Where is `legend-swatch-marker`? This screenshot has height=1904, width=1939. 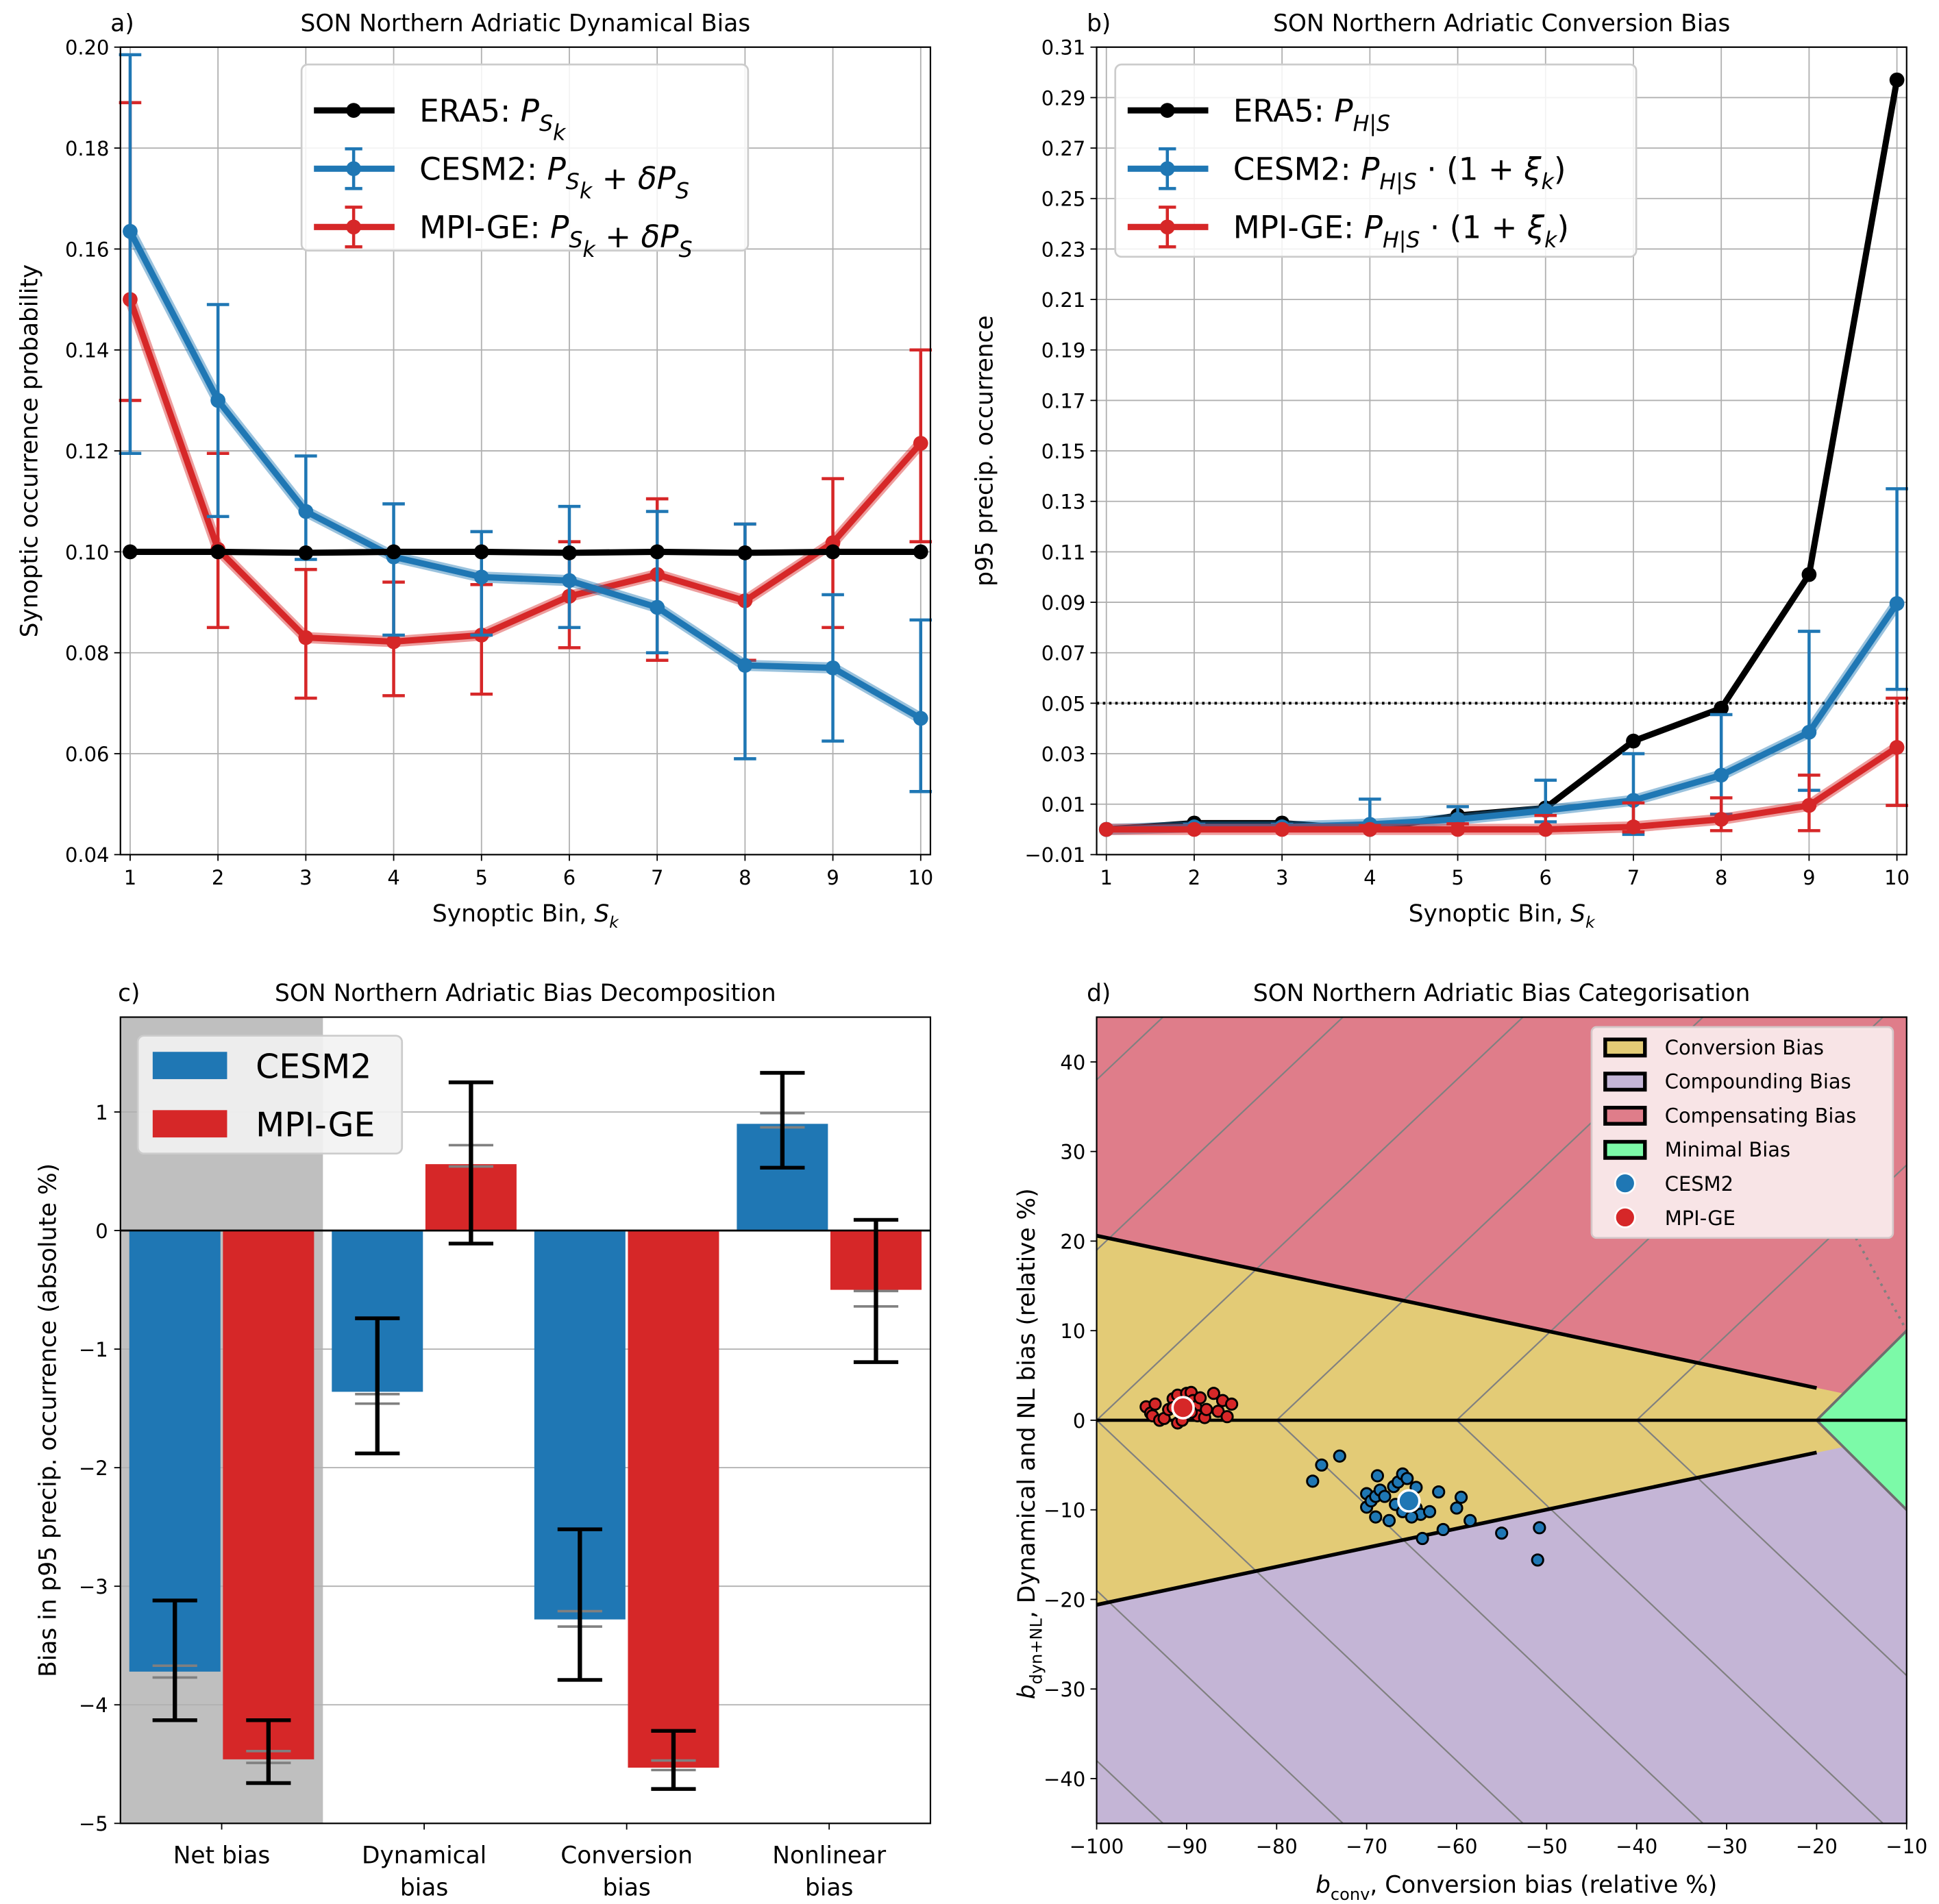
legend-swatch-marker is located at coordinates (353, 110).